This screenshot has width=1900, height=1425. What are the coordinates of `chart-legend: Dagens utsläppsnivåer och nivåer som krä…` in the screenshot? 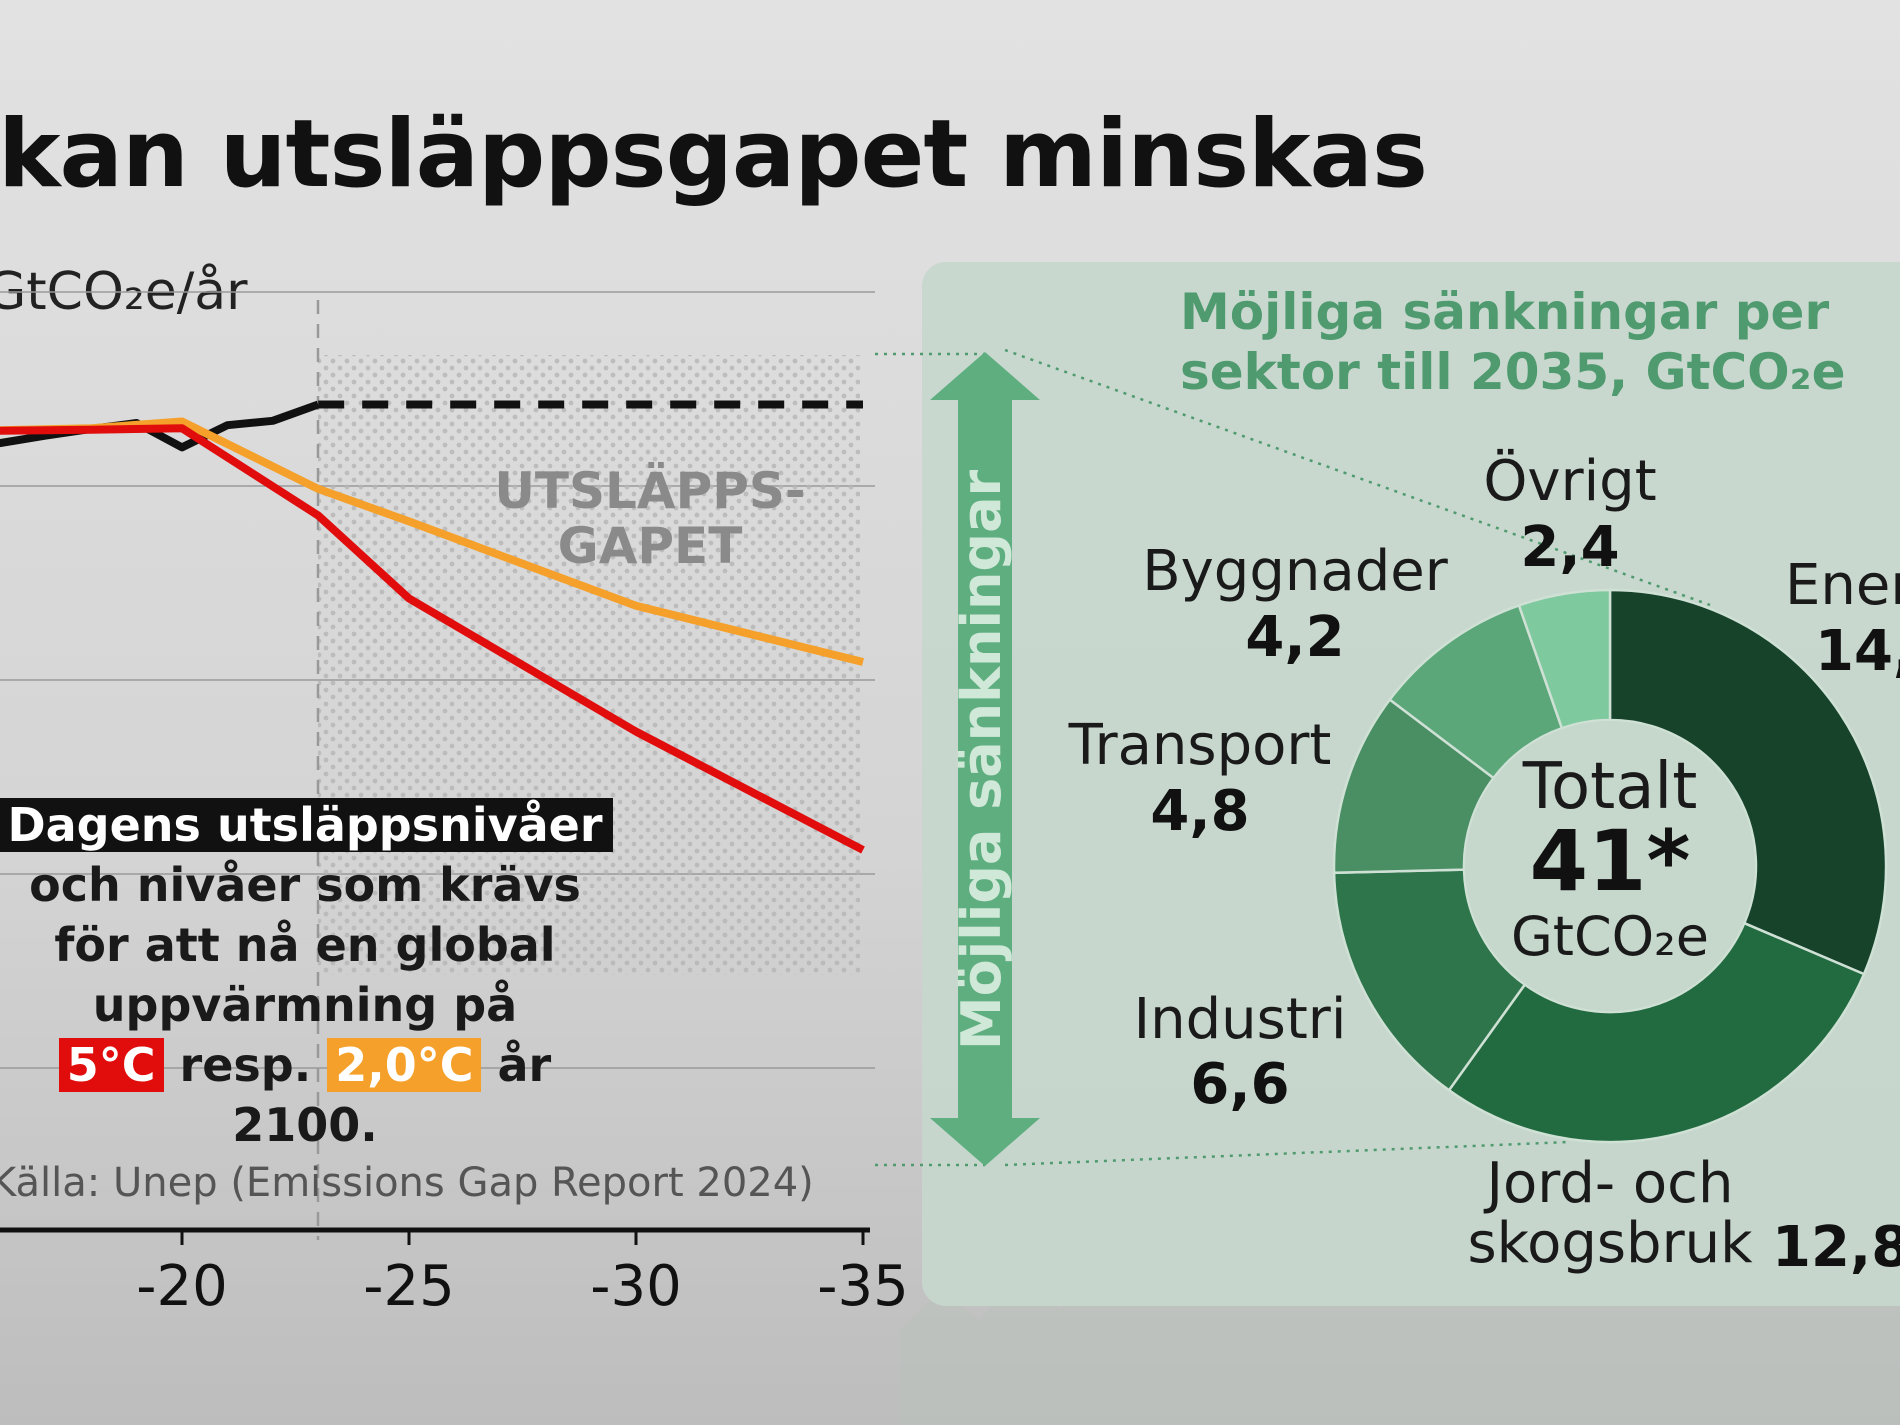 It's located at (315, 975).